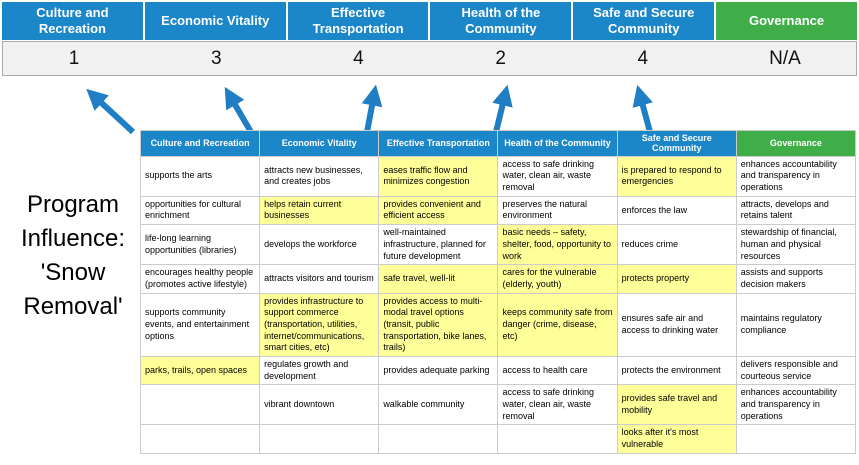  What do you see at coordinates (557, 143) in the screenshot?
I see `matrix-header-health-of-the-community: Health of the Community` at bounding box center [557, 143].